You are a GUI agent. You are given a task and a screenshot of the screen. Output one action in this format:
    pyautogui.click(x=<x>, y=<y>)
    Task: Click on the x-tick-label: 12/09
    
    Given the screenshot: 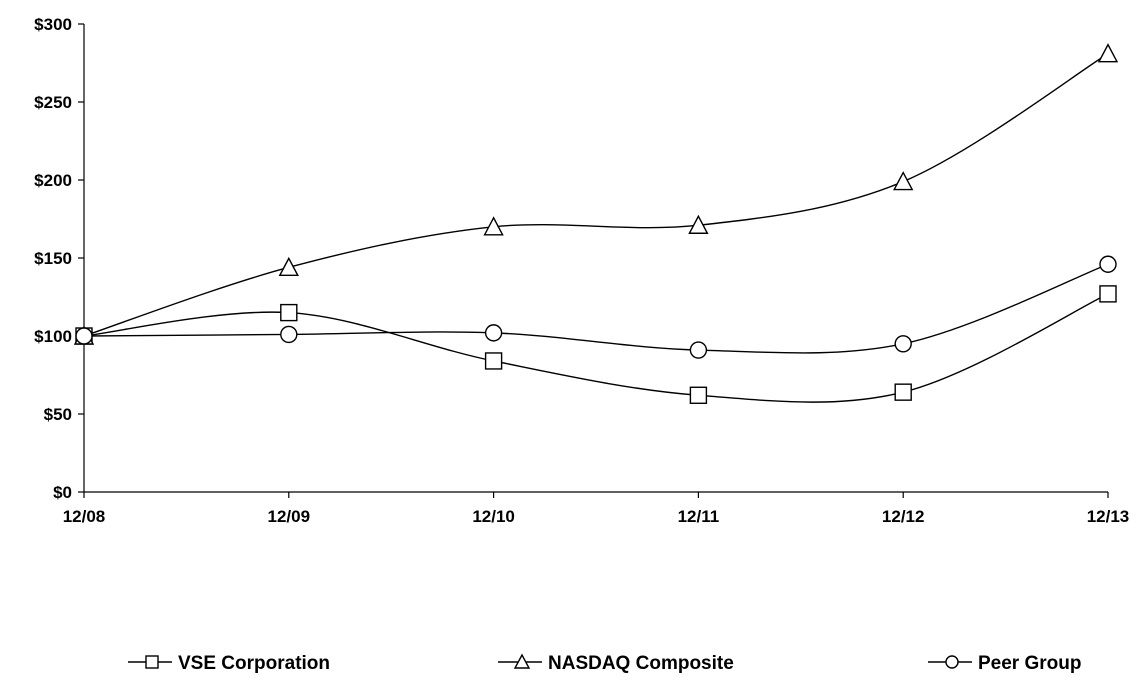 What is the action you would take?
    pyautogui.click(x=289, y=516)
    